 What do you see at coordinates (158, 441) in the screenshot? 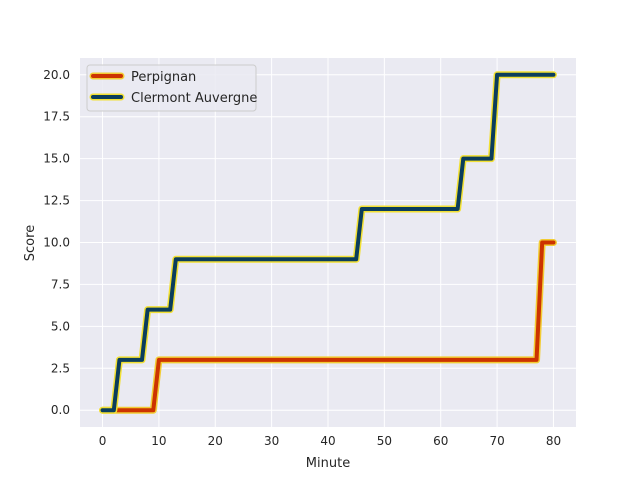
I see `x-tick-label: 10` at bounding box center [158, 441].